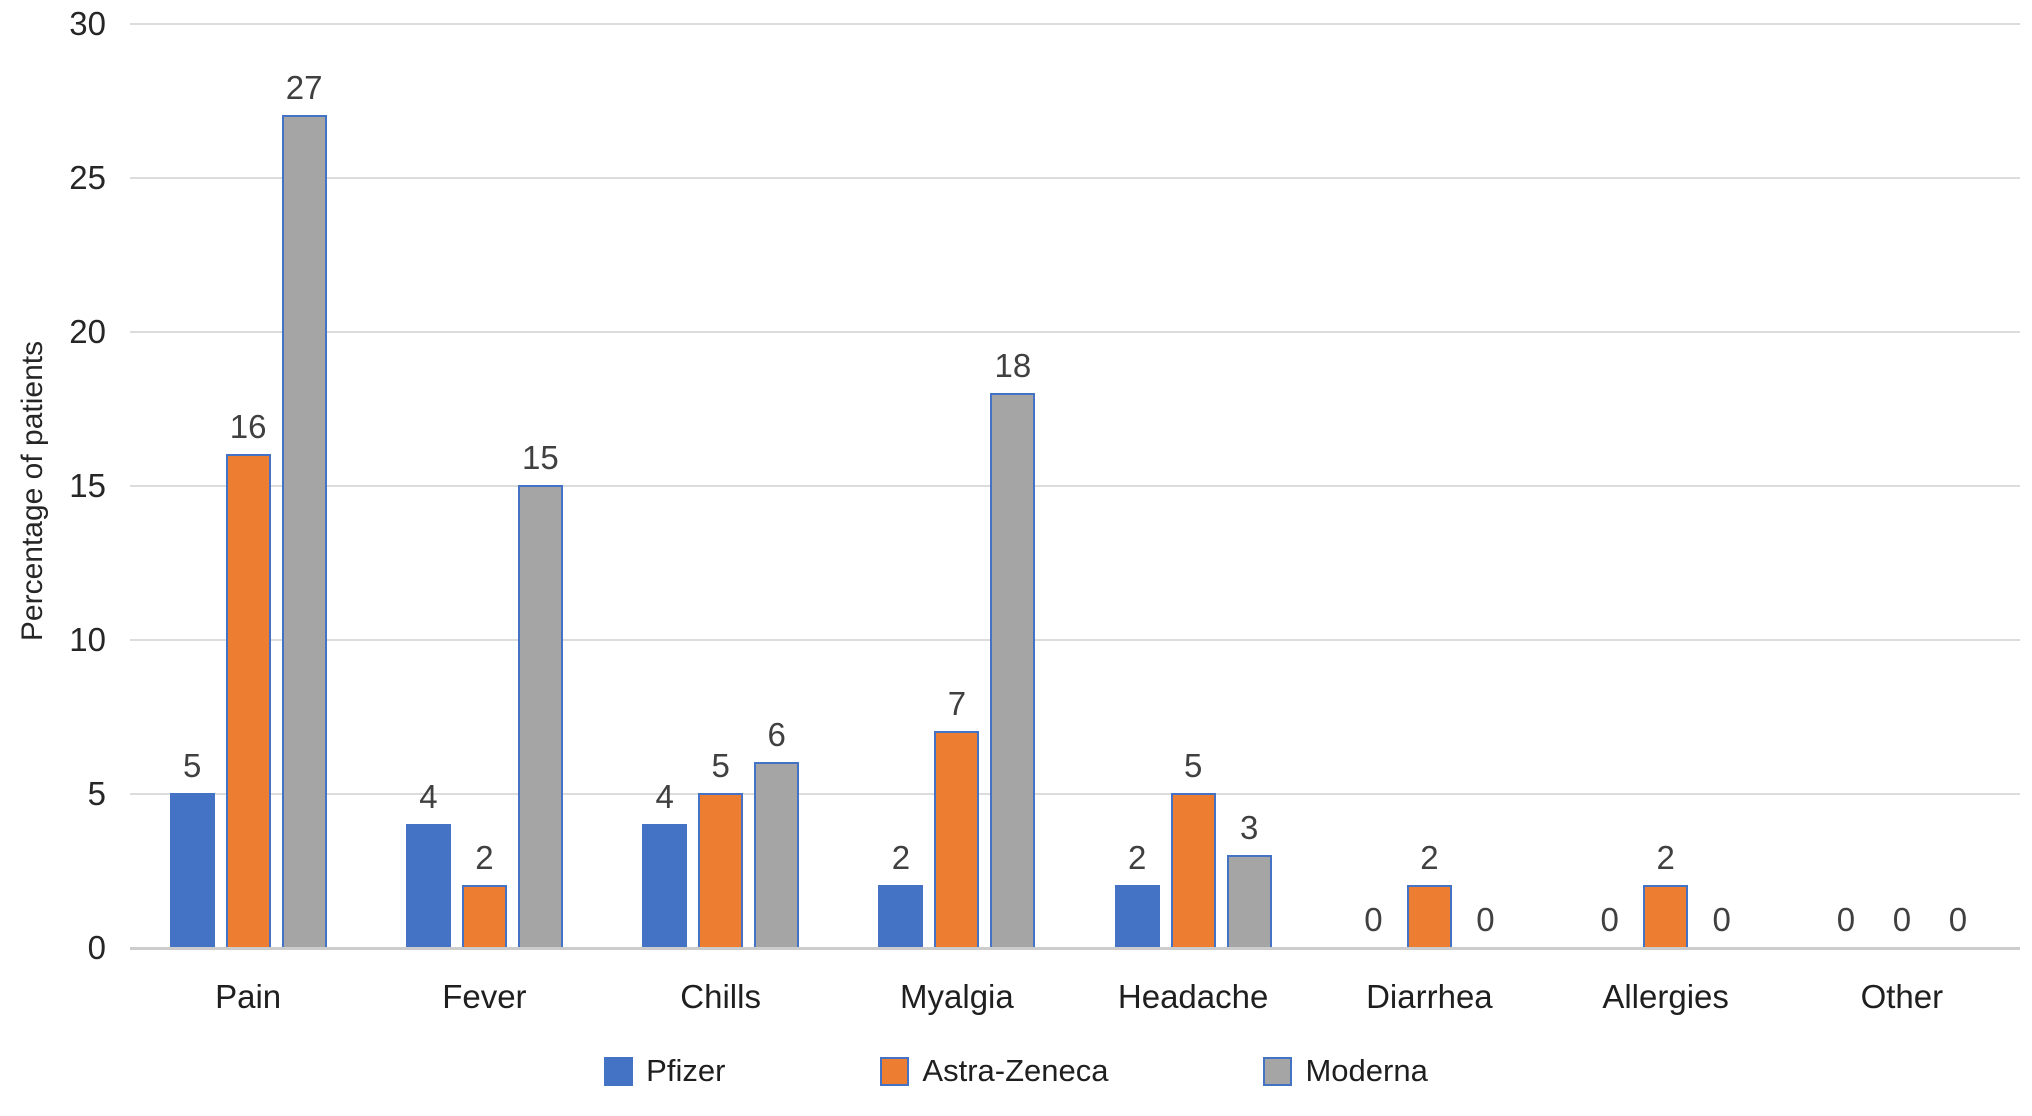 The height and width of the screenshot is (1116, 2032). I want to click on bar-value-label: 3, so click(1249, 827).